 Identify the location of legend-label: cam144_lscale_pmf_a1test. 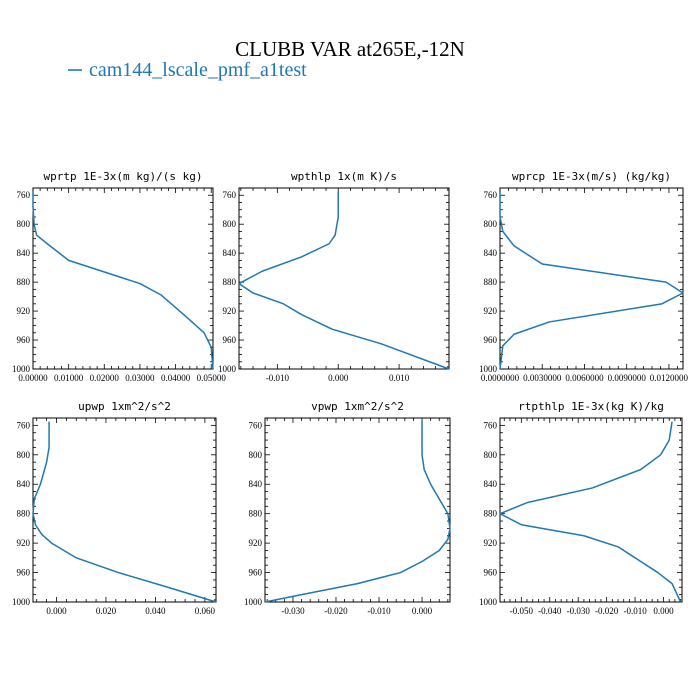
(198, 70).